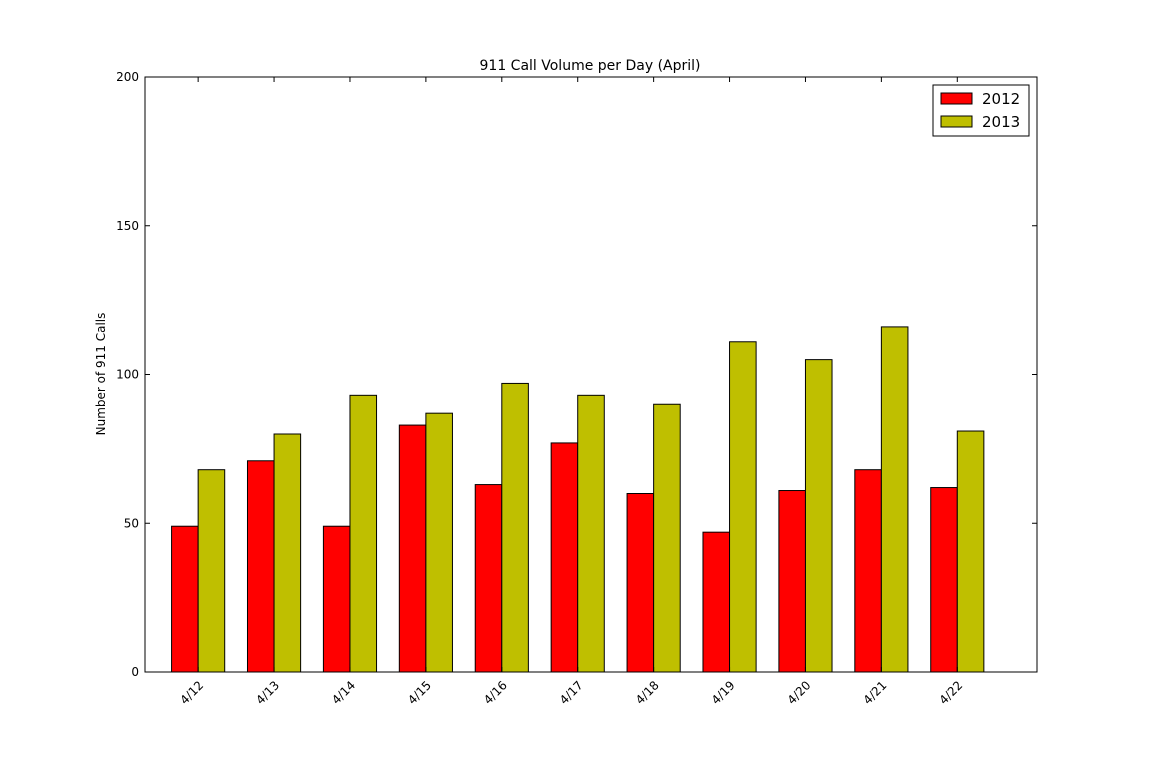 The image size is (1152, 768). I want to click on y-tick-label: 100, so click(127, 375).